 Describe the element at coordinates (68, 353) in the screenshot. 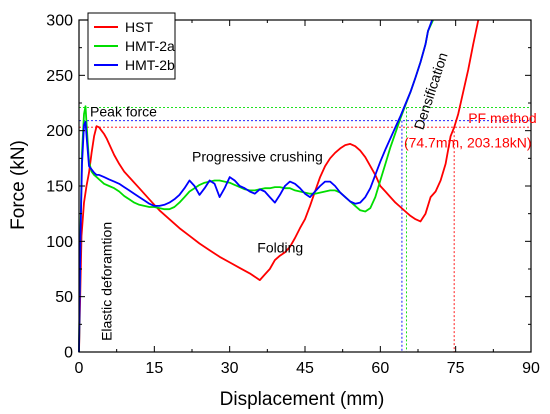

I see `y-tick-label: 0` at that location.